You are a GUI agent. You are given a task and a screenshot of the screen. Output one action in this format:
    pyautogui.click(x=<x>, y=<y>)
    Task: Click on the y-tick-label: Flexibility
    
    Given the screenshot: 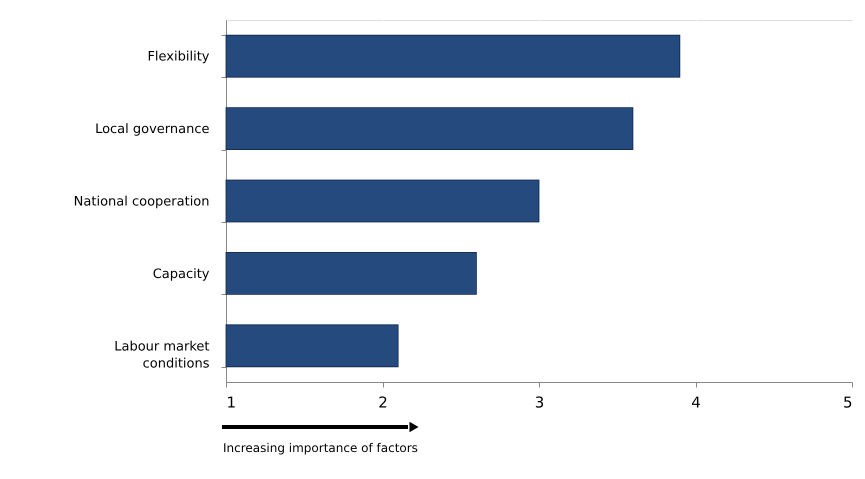 What is the action you would take?
    pyautogui.click(x=178, y=57)
    